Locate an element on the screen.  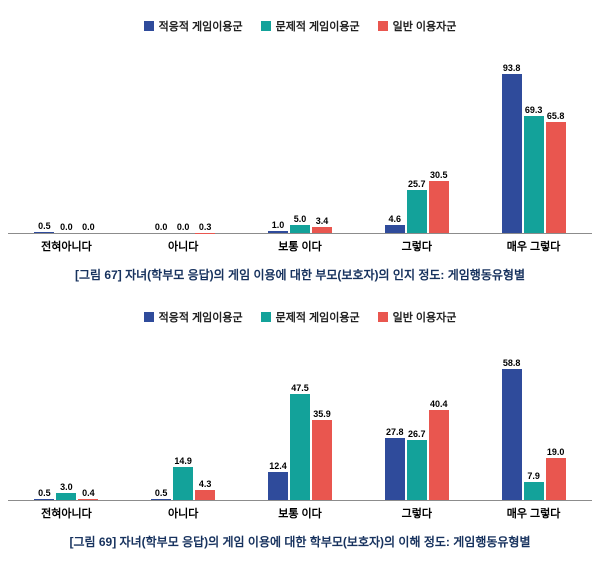
bar-value-label: 4.3 is located at coordinates (205, 484).